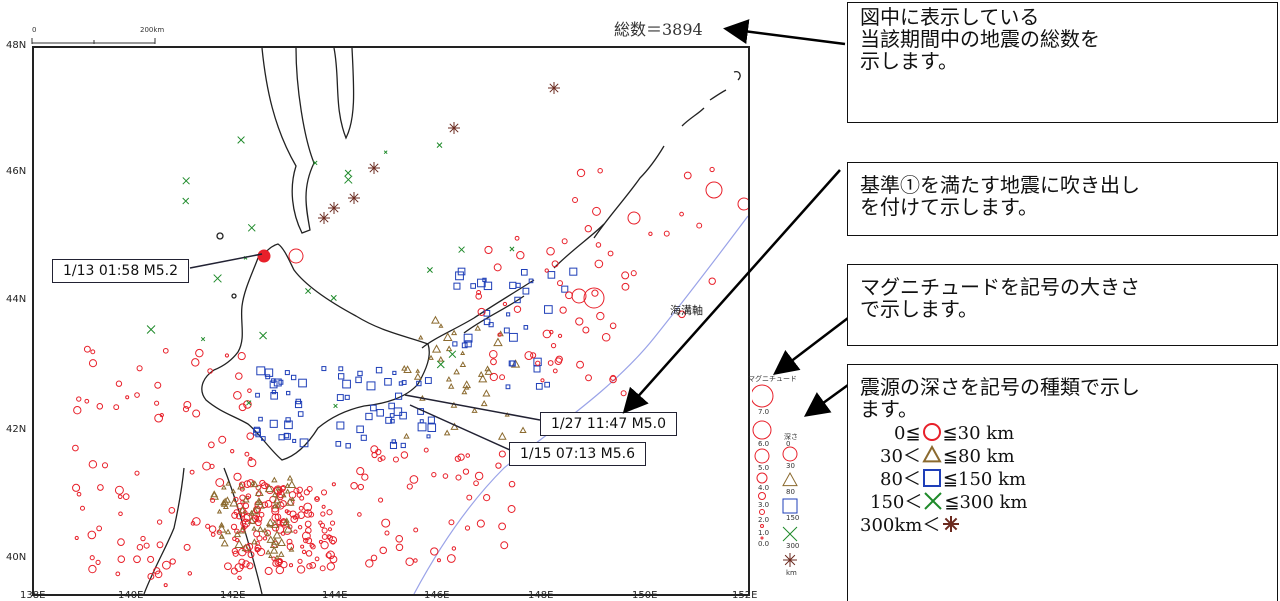 The width and height of the screenshot is (1280, 601). I want to click on depth-legend-row: 300km＜, so click(1062, 525).